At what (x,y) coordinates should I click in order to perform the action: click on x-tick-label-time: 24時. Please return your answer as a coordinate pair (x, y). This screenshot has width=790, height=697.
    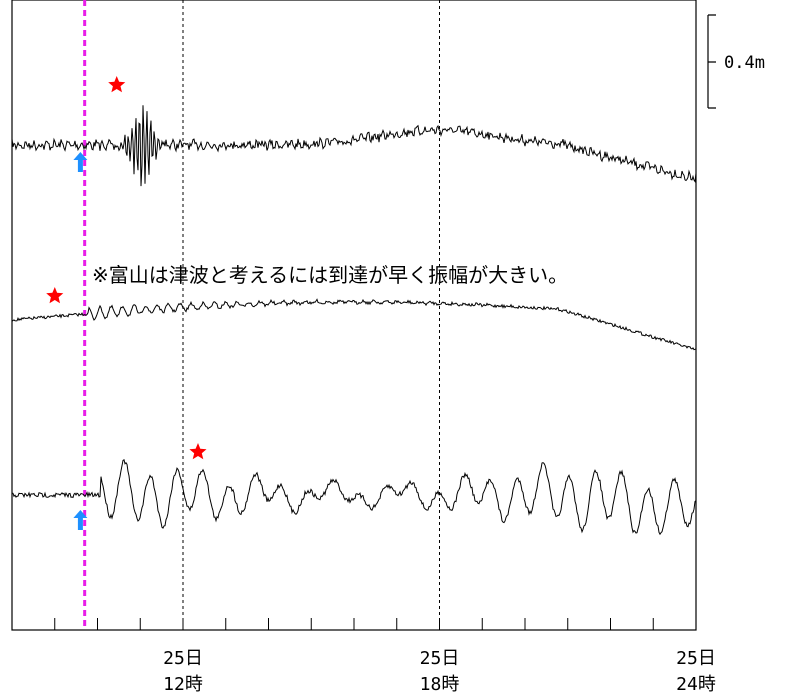
    Looking at the image, I should click on (696, 684).